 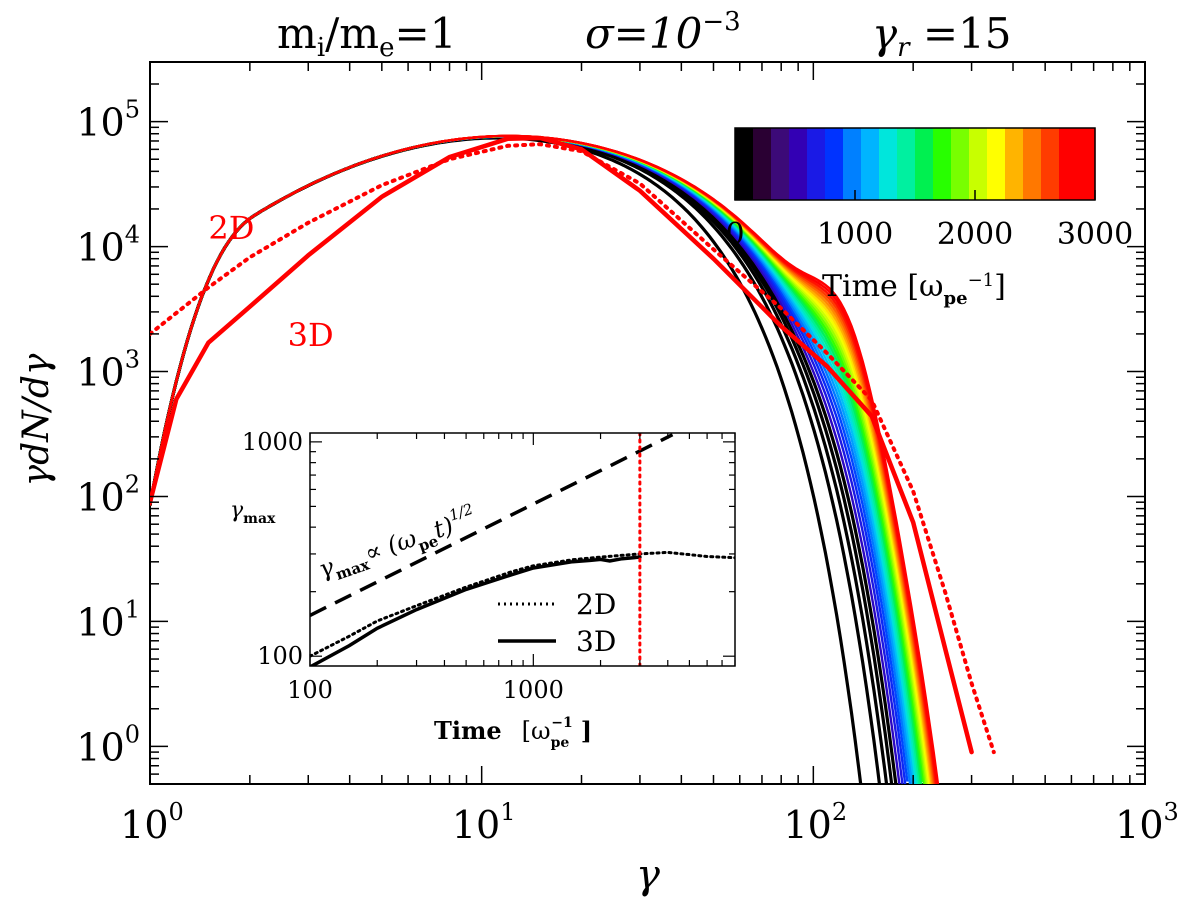 I want to click on inset-y-label: γmax, so click(x=253, y=512).